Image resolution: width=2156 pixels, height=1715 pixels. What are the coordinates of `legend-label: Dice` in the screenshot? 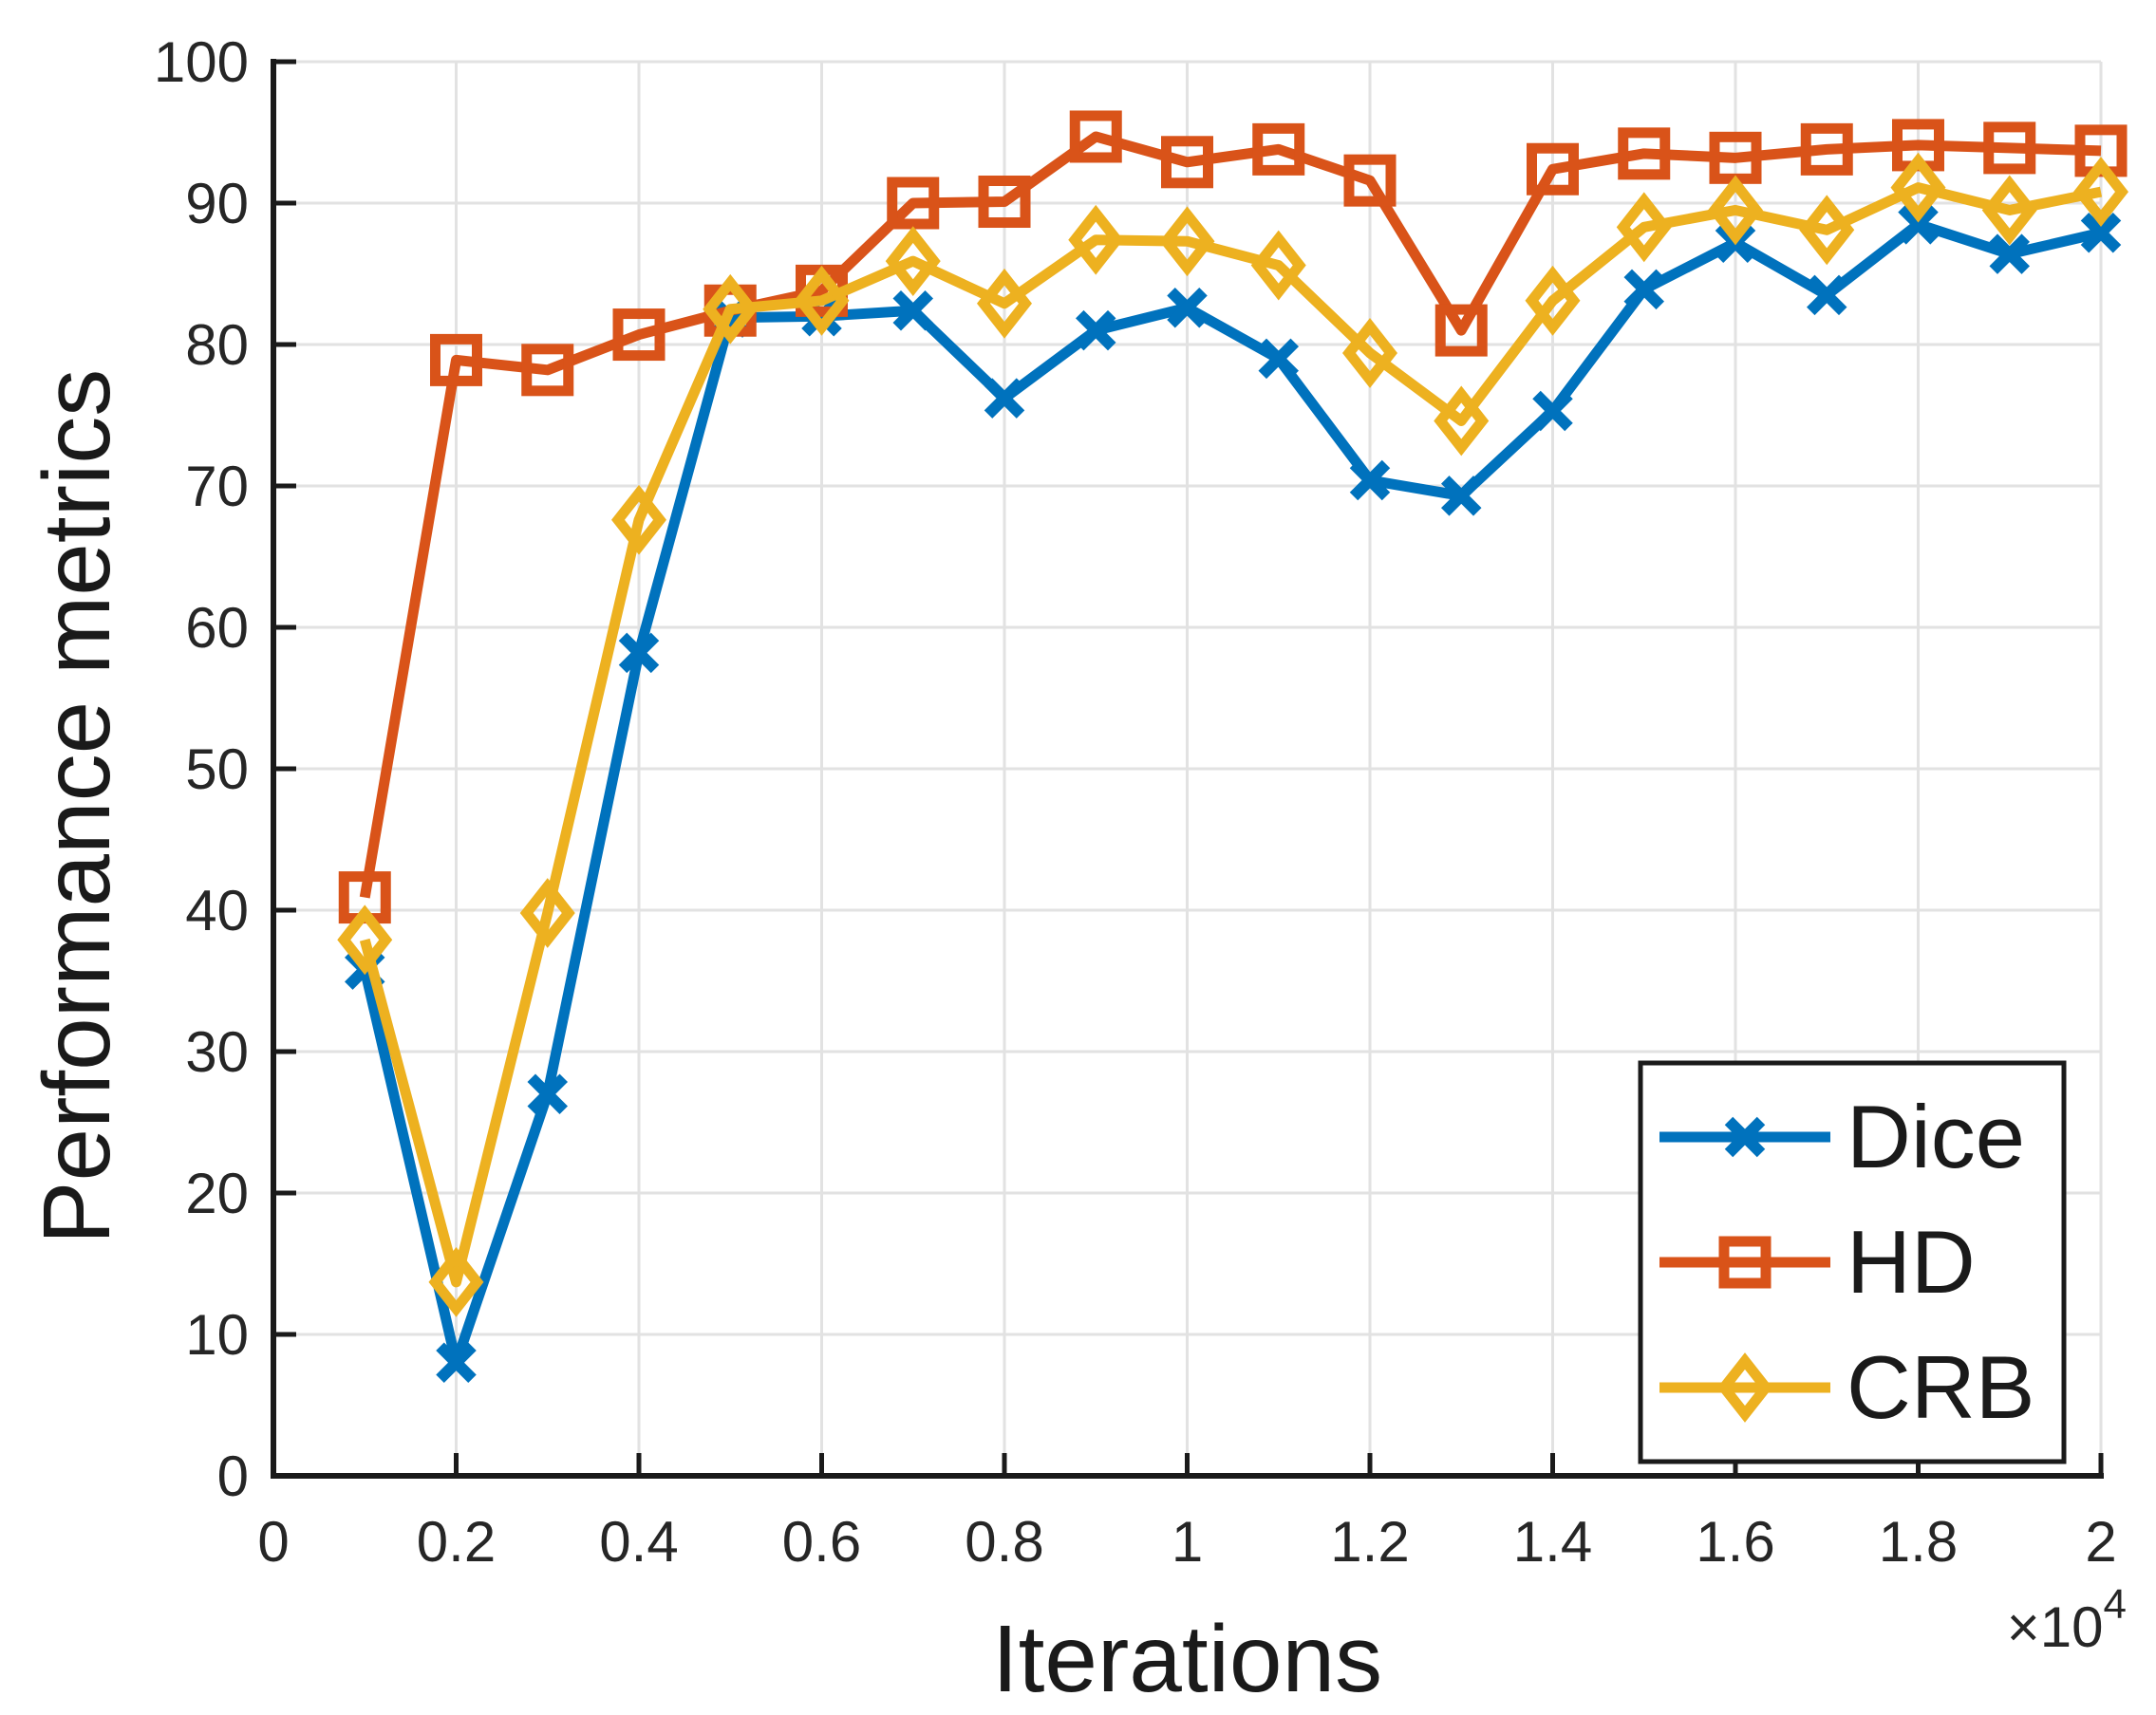 It's located at (1936, 1136).